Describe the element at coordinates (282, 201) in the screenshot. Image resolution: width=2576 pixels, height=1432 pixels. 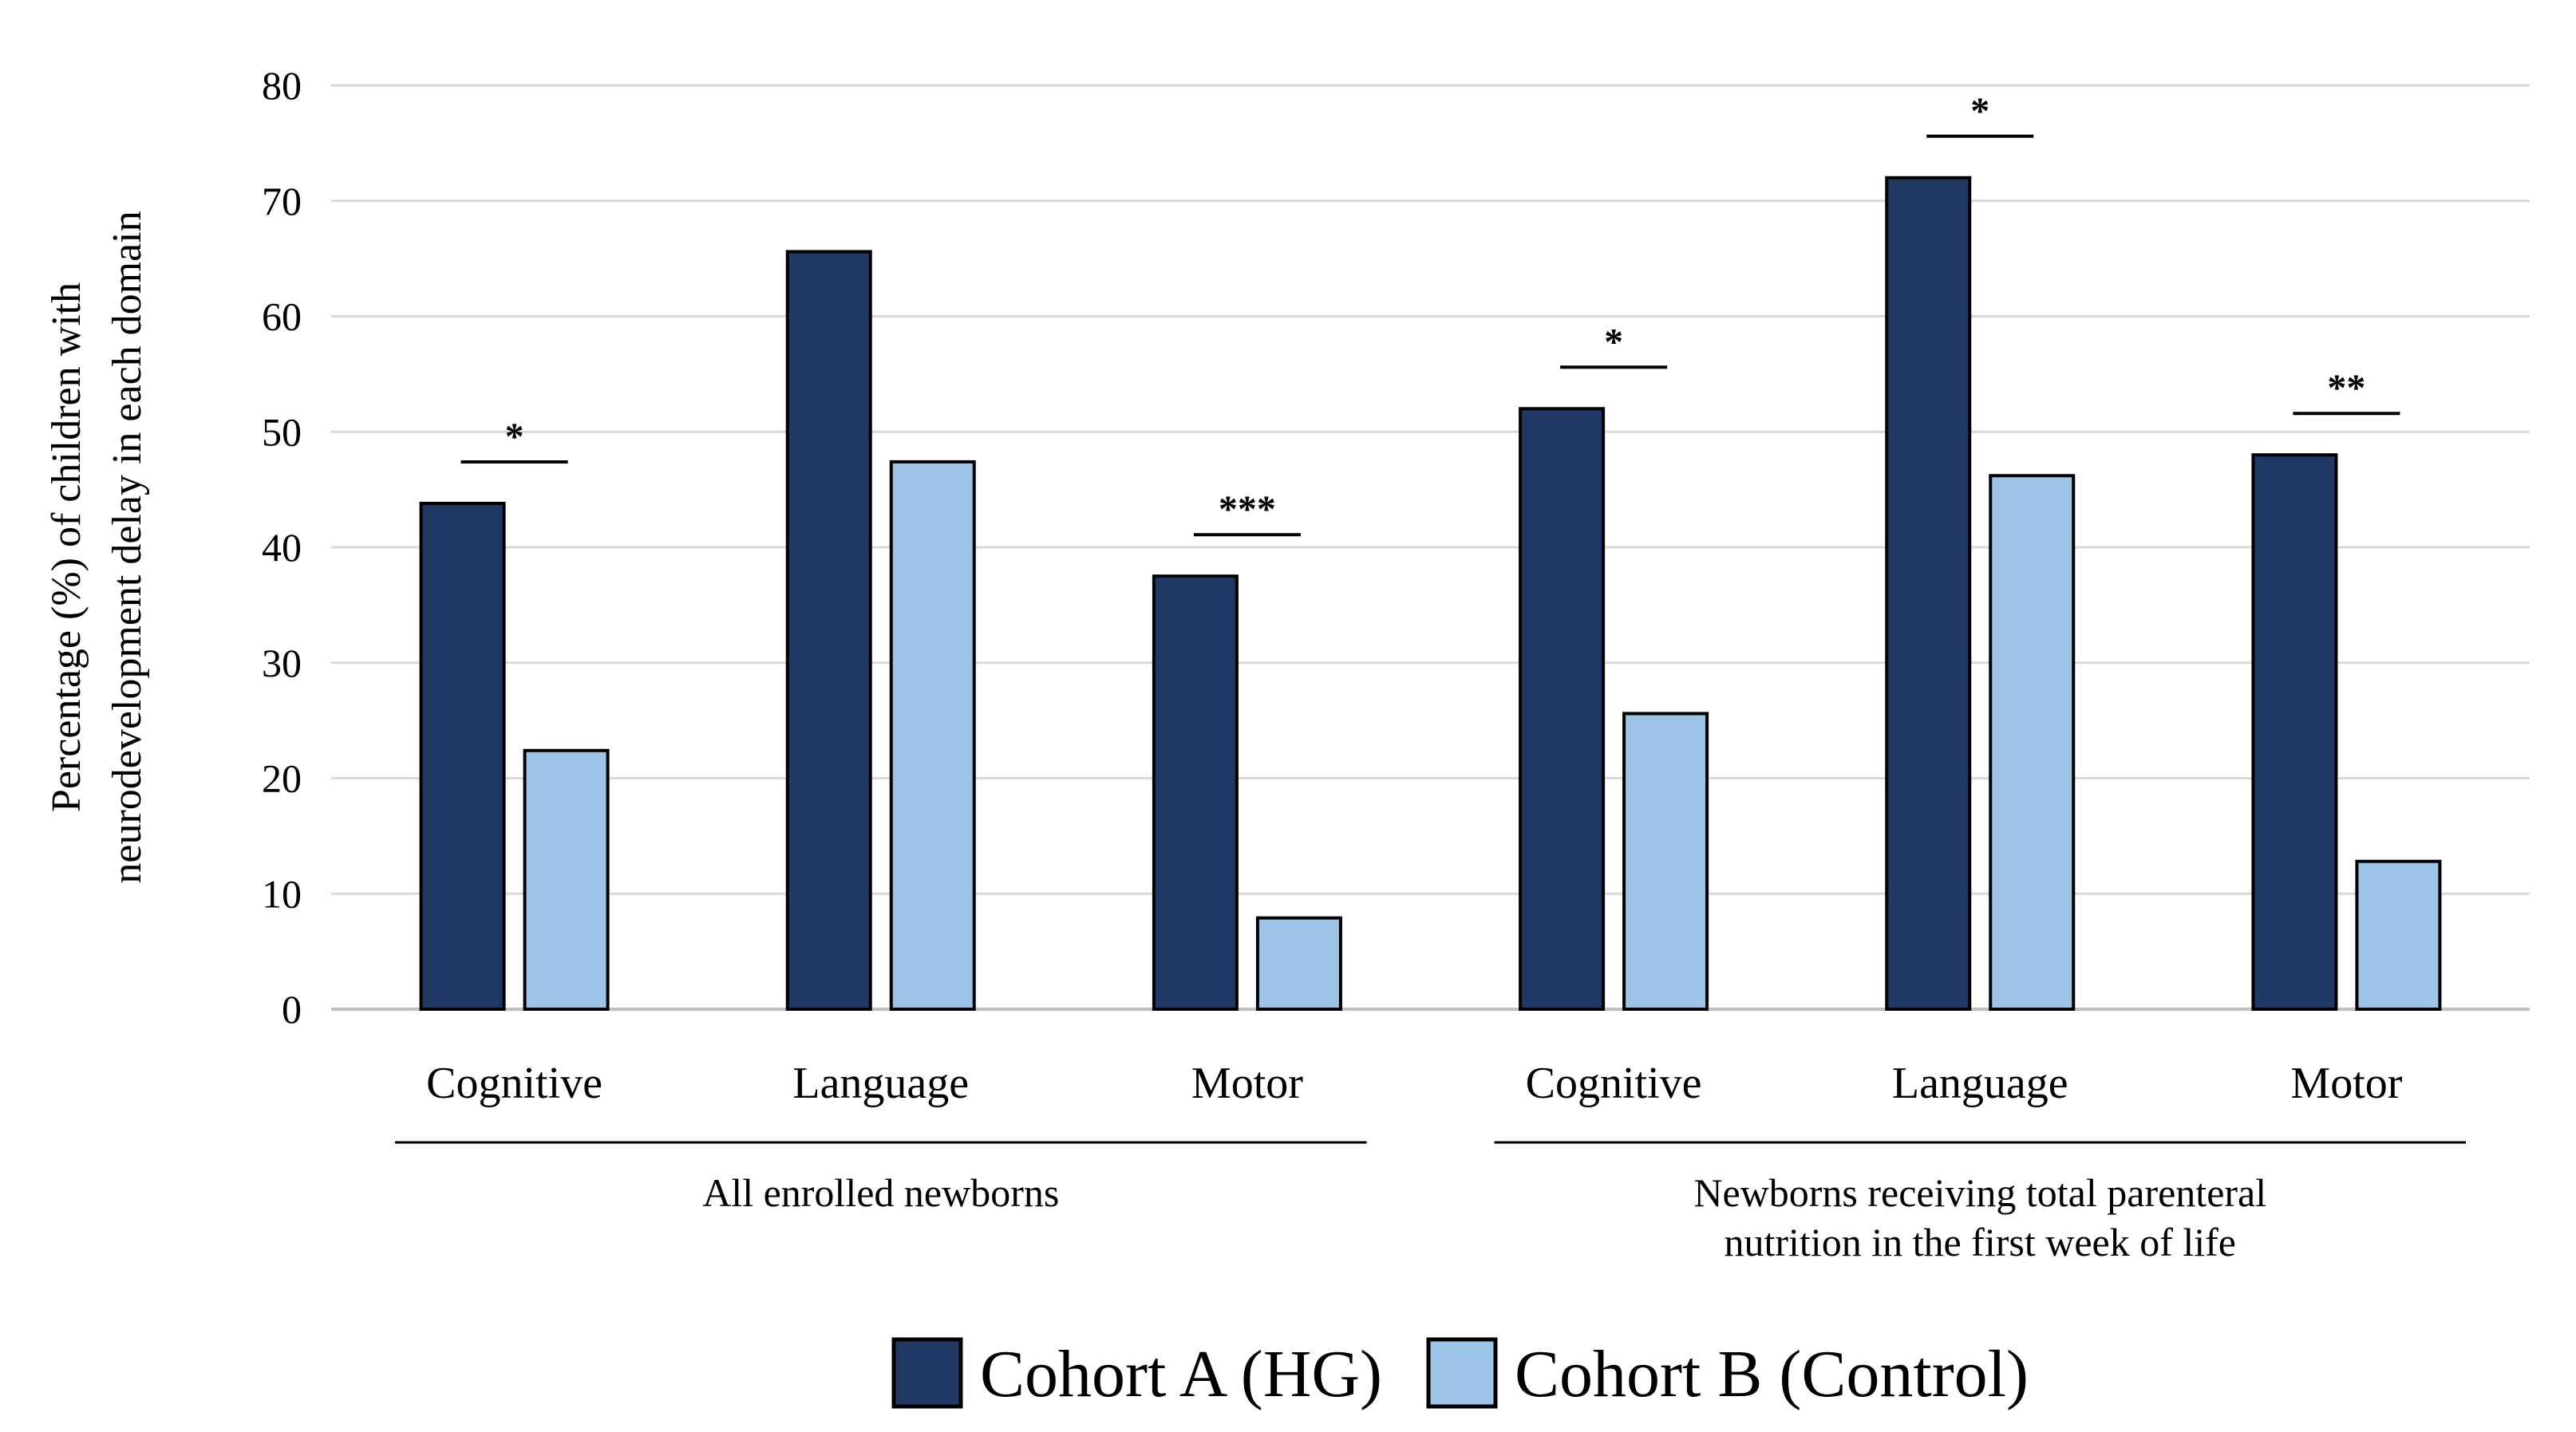
I see `y-tick-label: 70` at that location.